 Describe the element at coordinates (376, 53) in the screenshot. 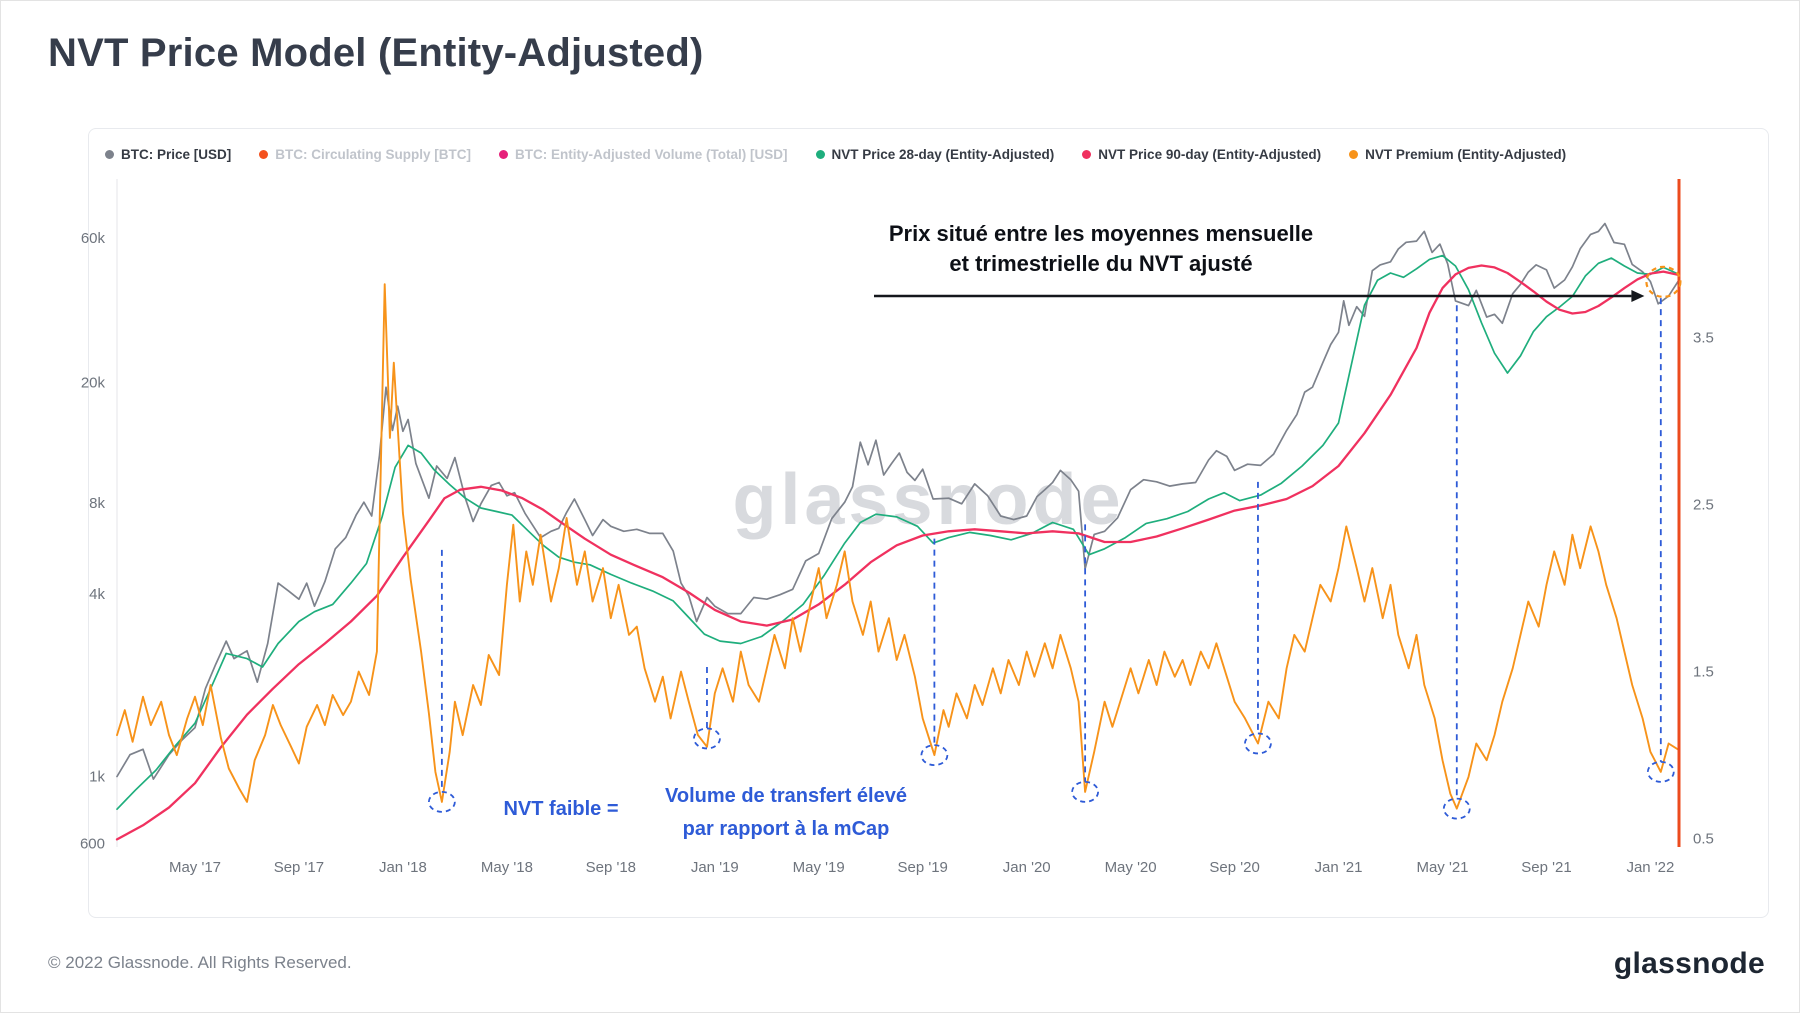

I see `page-title: NVT Price Model (Entity-Adjusted)` at that location.